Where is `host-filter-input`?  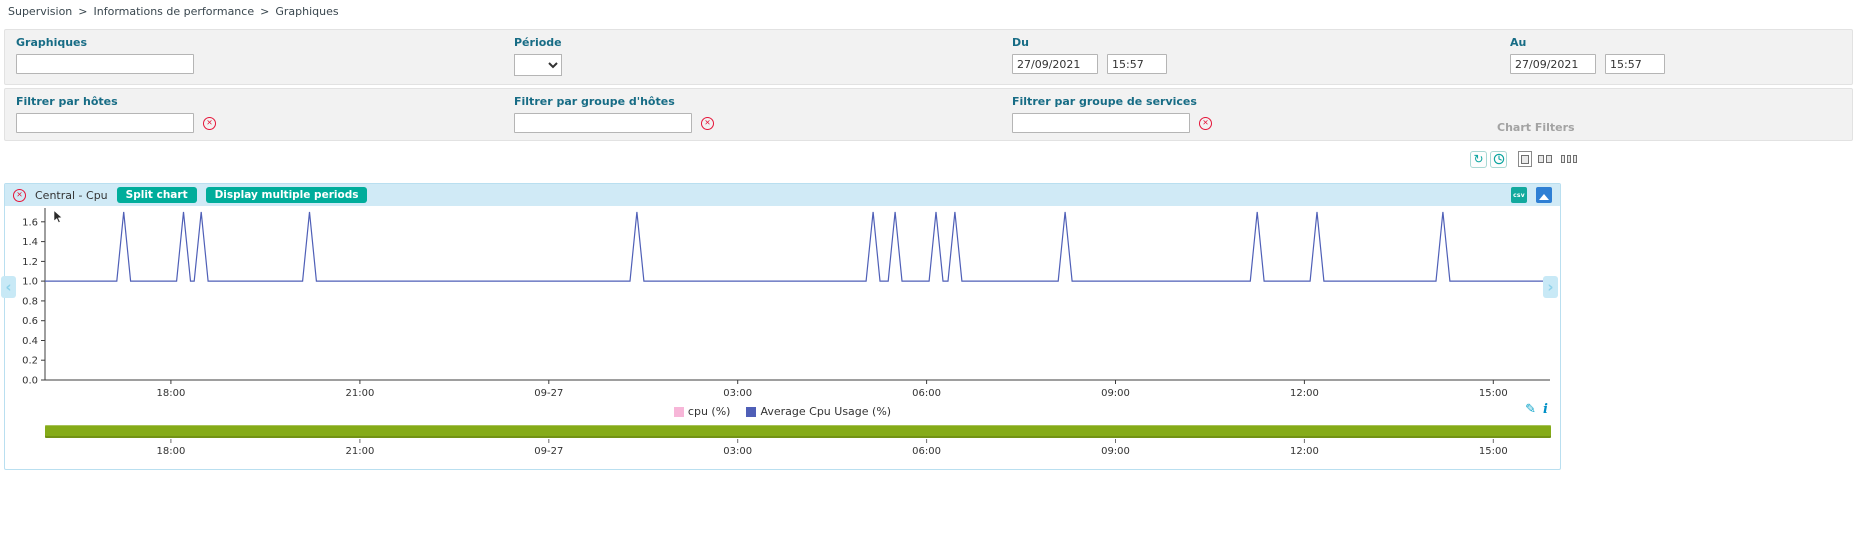 host-filter-input is located at coordinates (105, 123).